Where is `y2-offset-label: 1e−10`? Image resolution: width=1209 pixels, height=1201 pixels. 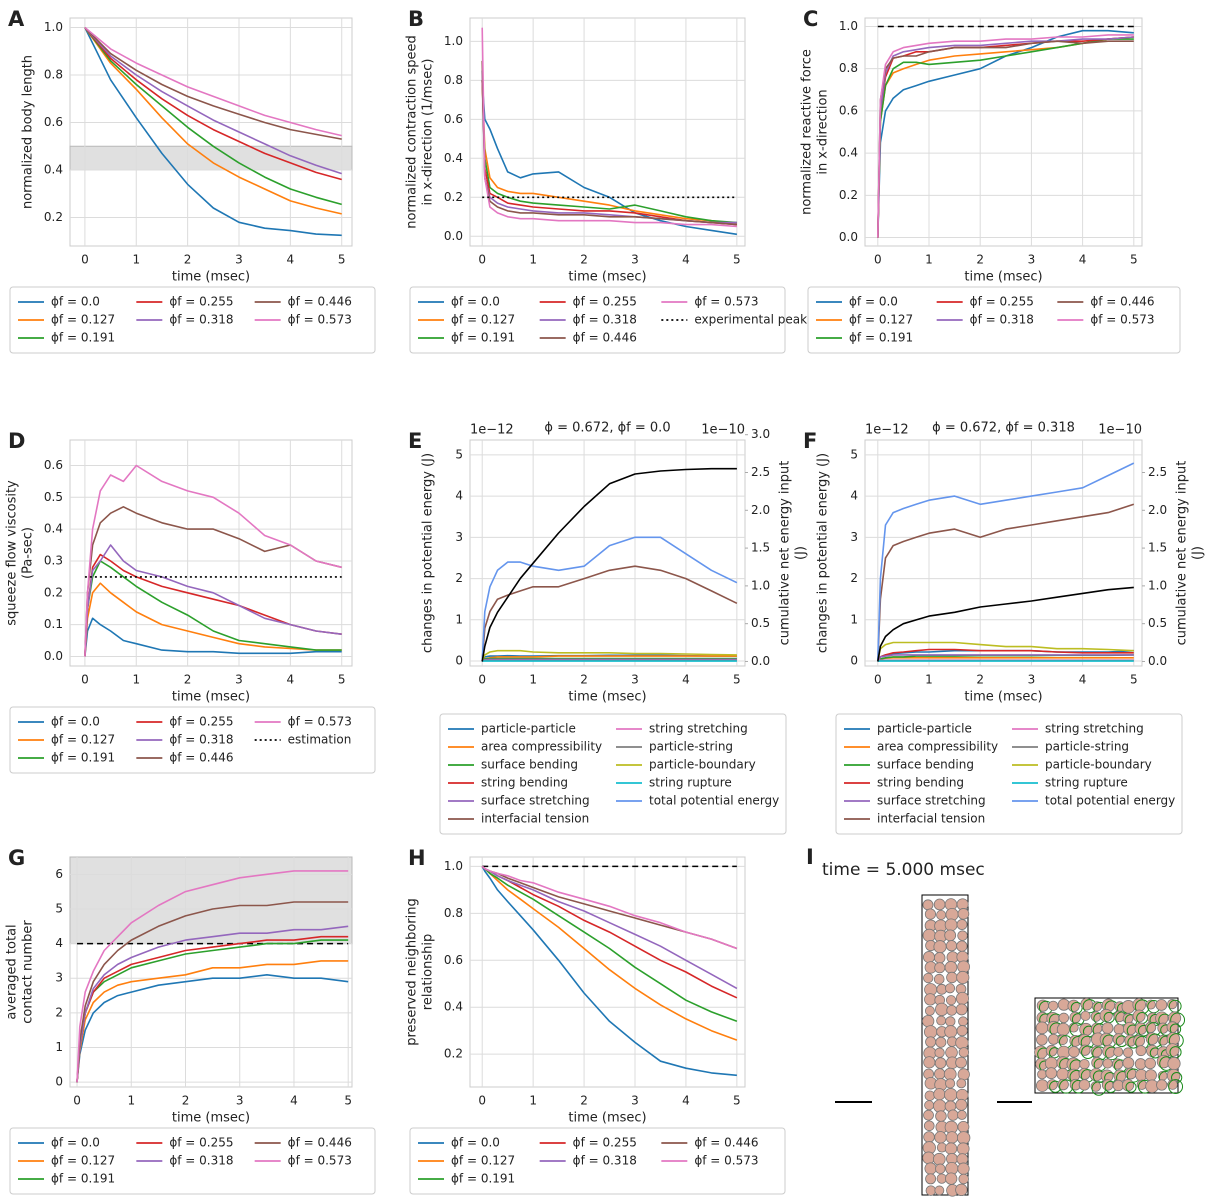 y2-offset-label: 1e−10 is located at coordinates (723, 430).